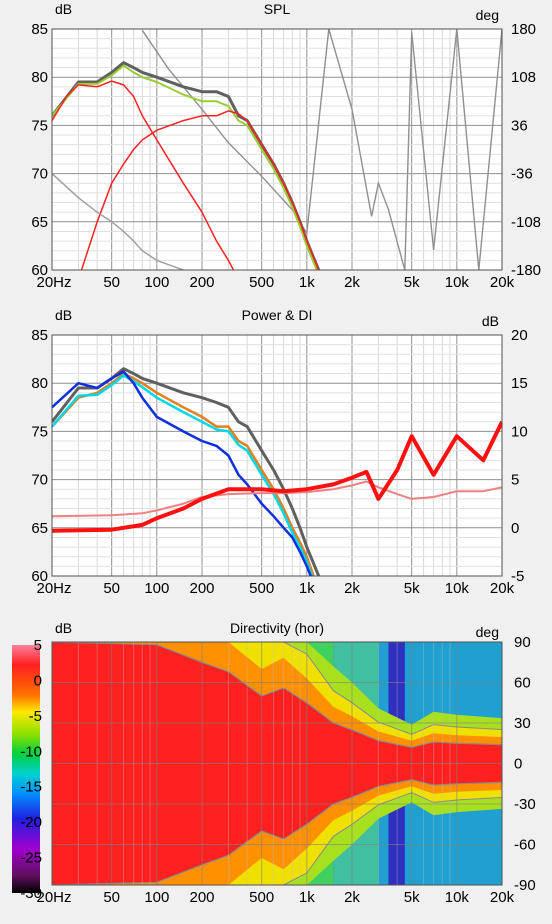 This screenshot has height=924, width=552. Describe the element at coordinates (526, 222) in the screenshot. I see `y2-tick-label: -108` at that location.